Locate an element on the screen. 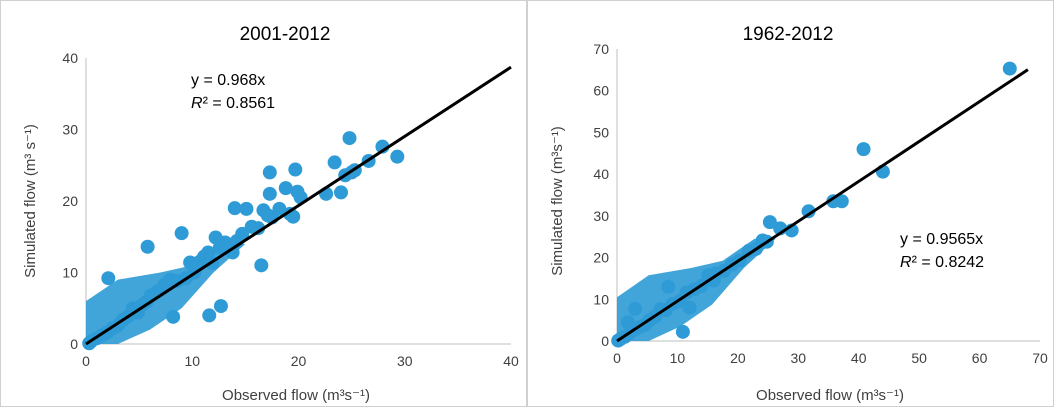 This screenshot has width=1054, height=407. r-squared-label: R² = 0.8242 is located at coordinates (942, 262).